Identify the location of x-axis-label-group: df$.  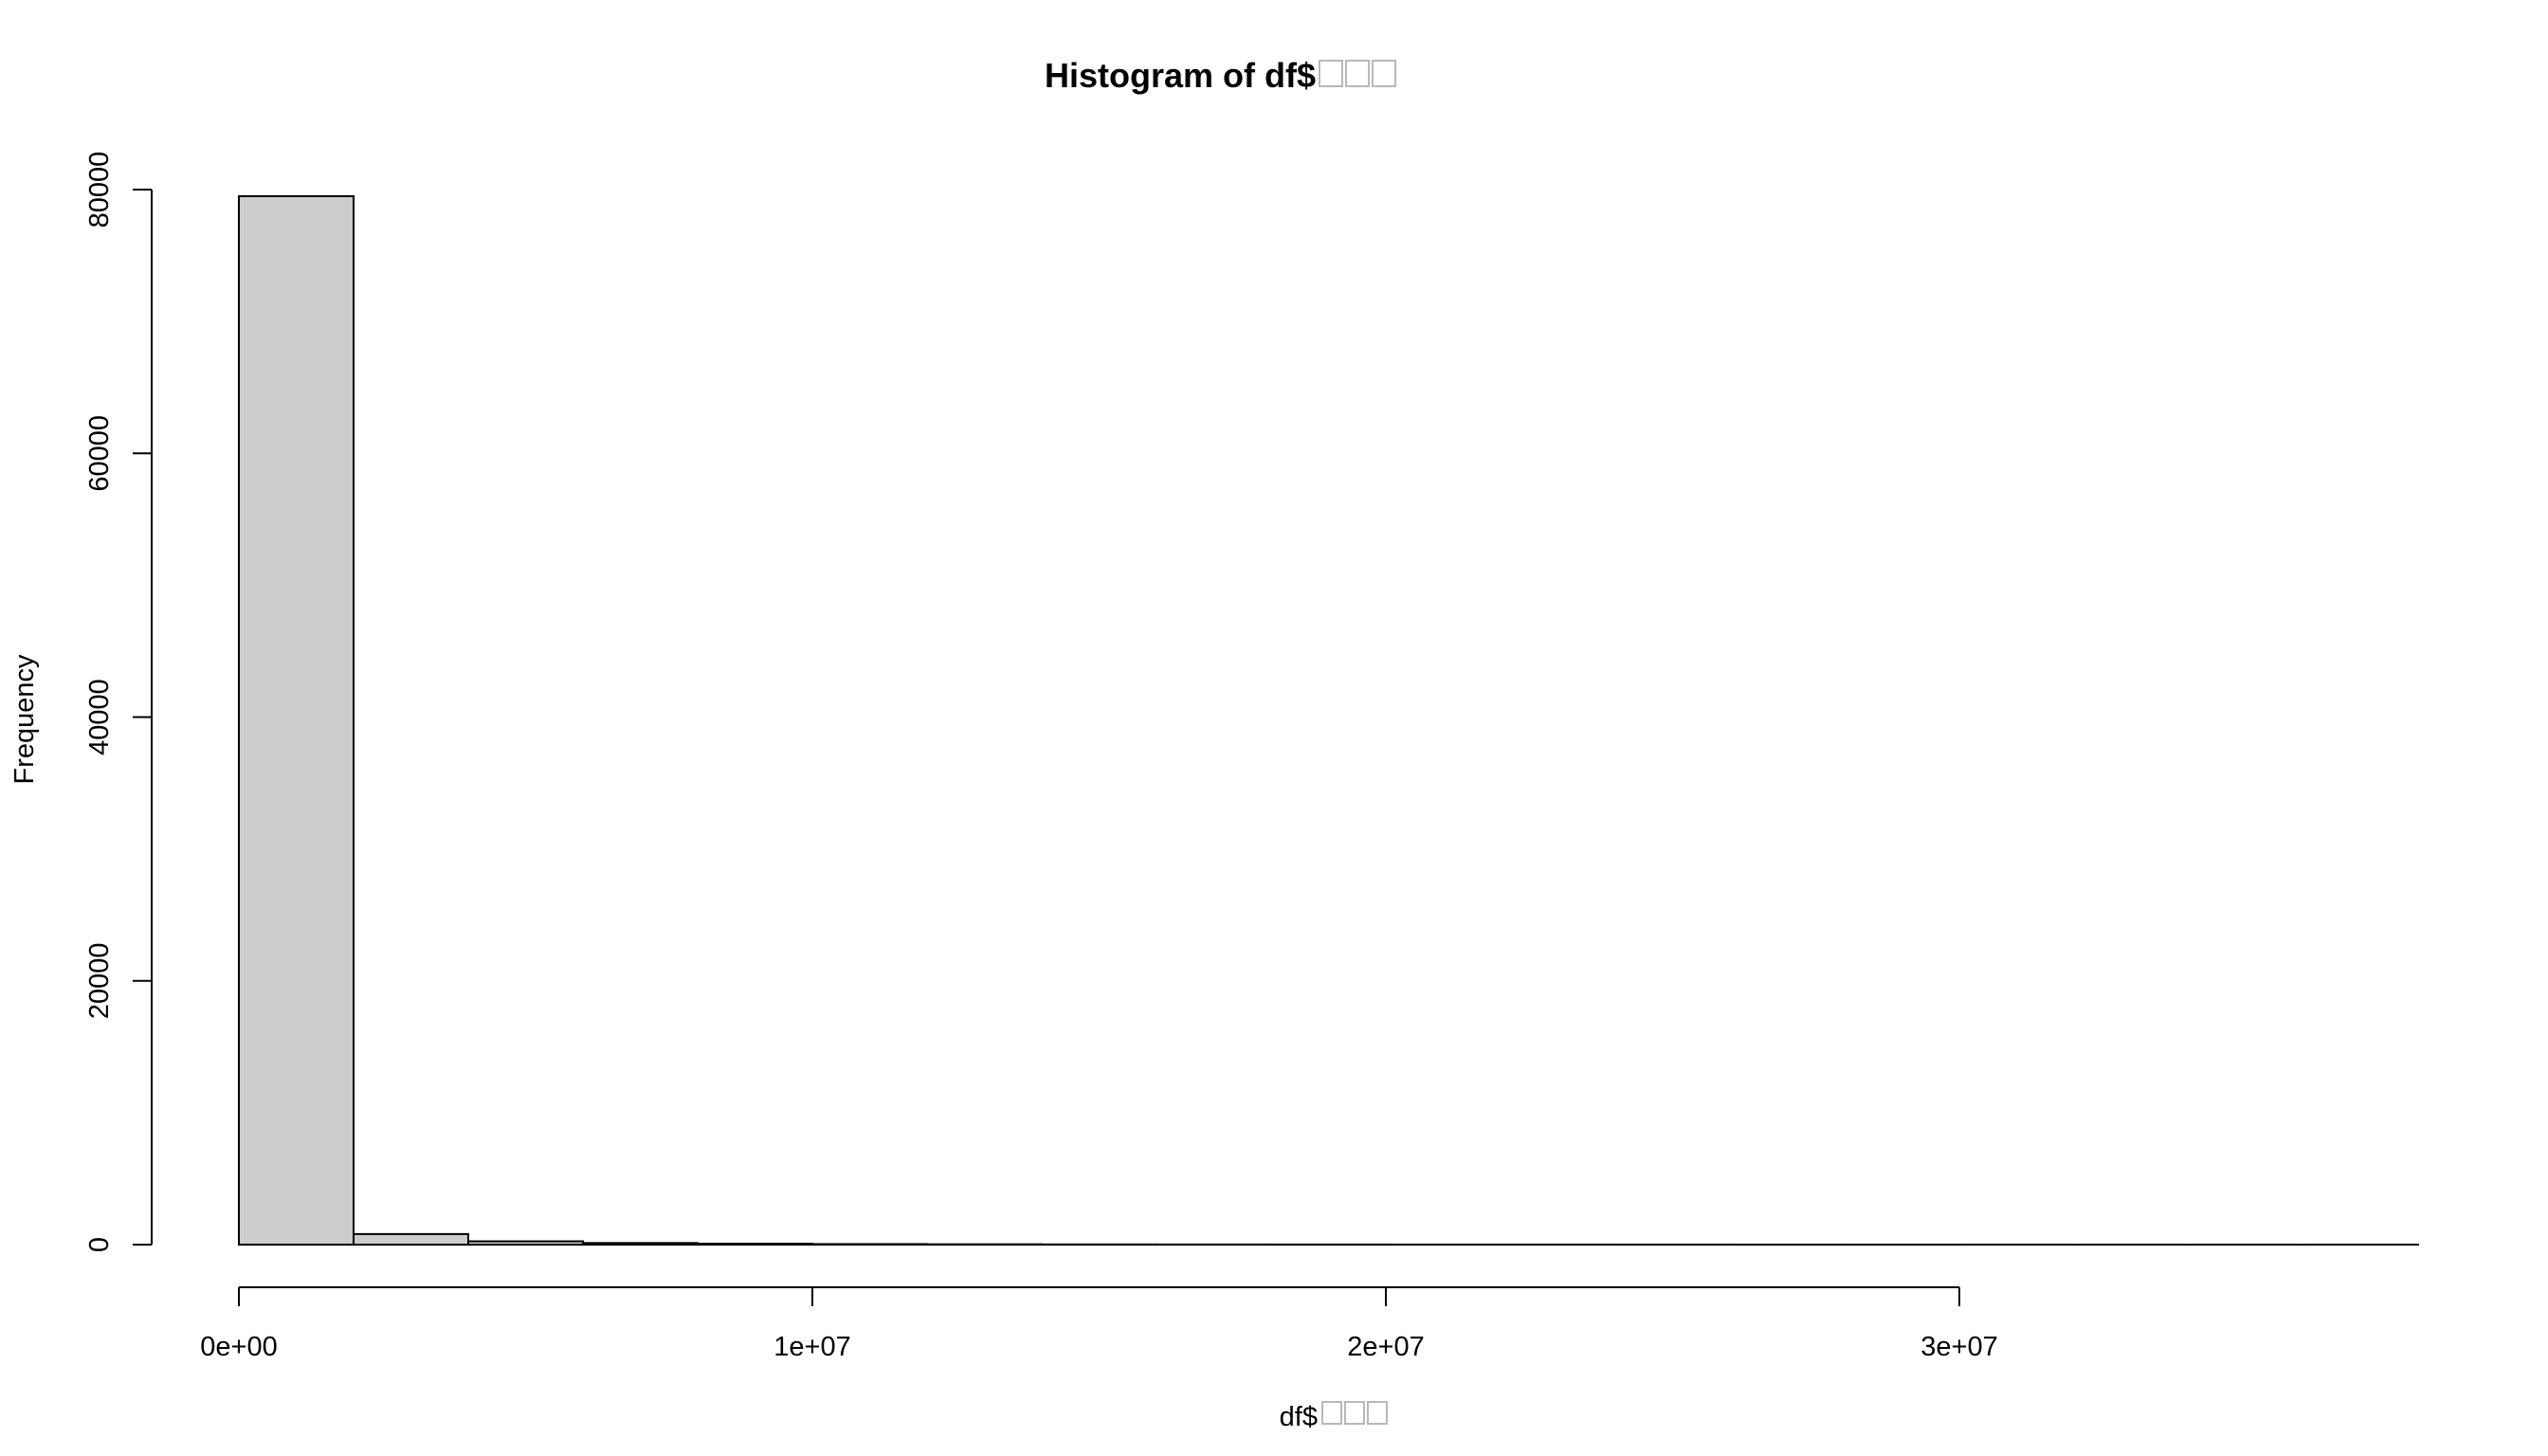
(1334, 1416).